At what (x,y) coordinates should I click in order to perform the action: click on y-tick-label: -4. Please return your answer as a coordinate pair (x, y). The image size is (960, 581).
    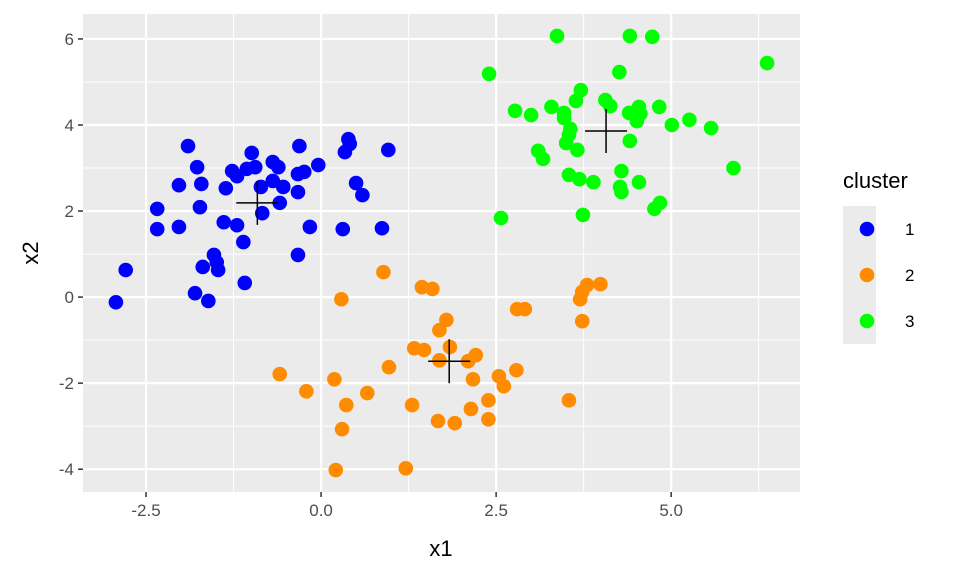
    Looking at the image, I should click on (66, 469).